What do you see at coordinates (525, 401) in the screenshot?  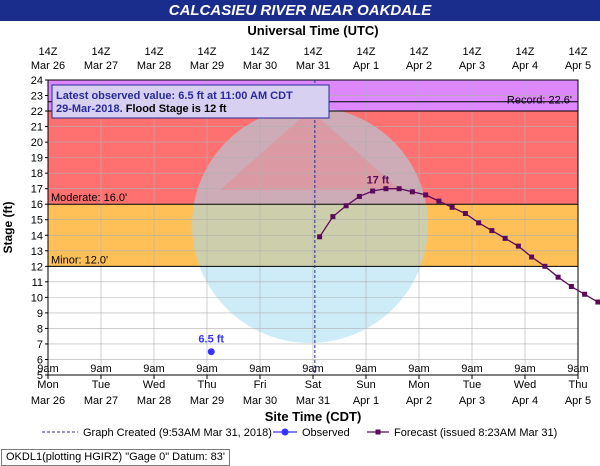 I see `bottom-tick-date: Apr 4` at bounding box center [525, 401].